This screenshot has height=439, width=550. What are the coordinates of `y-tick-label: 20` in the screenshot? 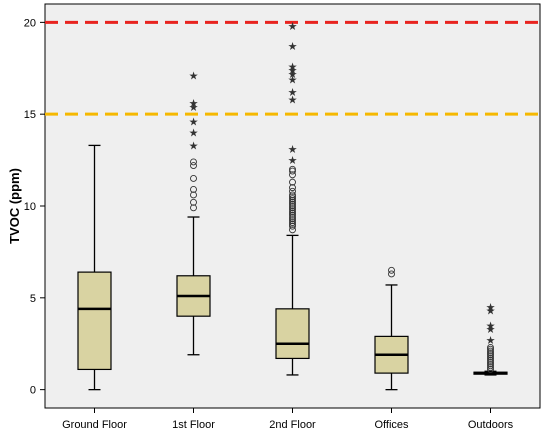 It's located at (30, 23).